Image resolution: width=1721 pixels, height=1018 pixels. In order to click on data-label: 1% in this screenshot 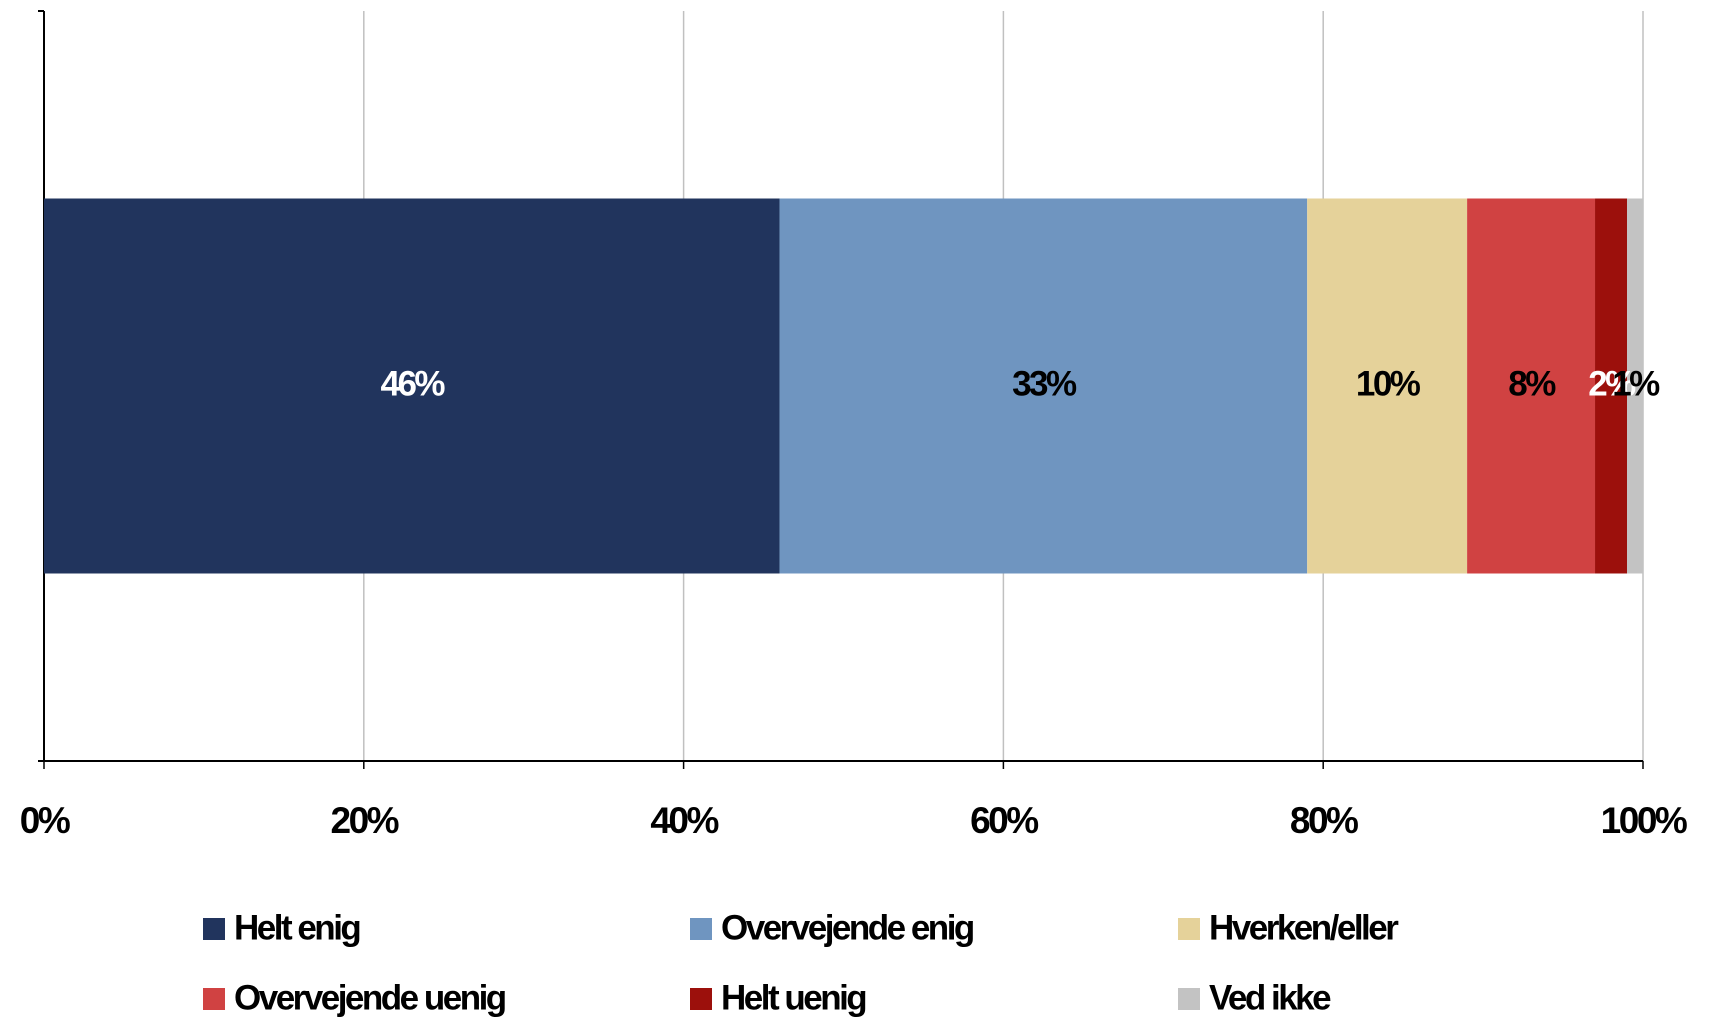, I will do `click(1636, 383)`.